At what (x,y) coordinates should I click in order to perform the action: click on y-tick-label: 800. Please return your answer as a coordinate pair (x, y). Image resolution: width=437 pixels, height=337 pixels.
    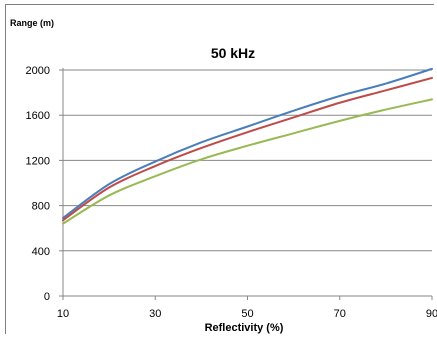
    Looking at the image, I should click on (41, 207).